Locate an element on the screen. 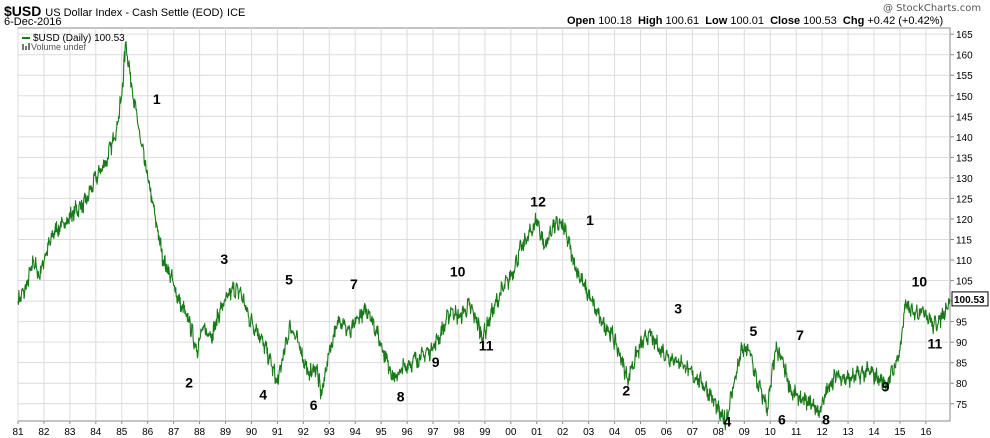  y-tick-label: 90 is located at coordinates (962, 343).